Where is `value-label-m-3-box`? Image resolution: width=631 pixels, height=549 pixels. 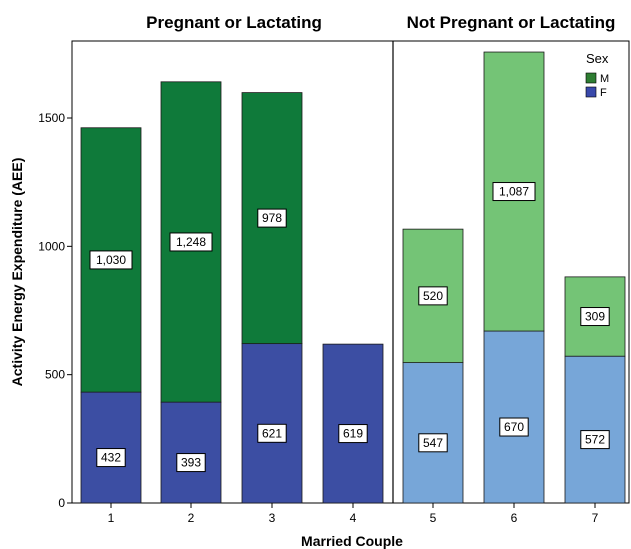
value-label-m-3-box is located at coordinates (272, 218).